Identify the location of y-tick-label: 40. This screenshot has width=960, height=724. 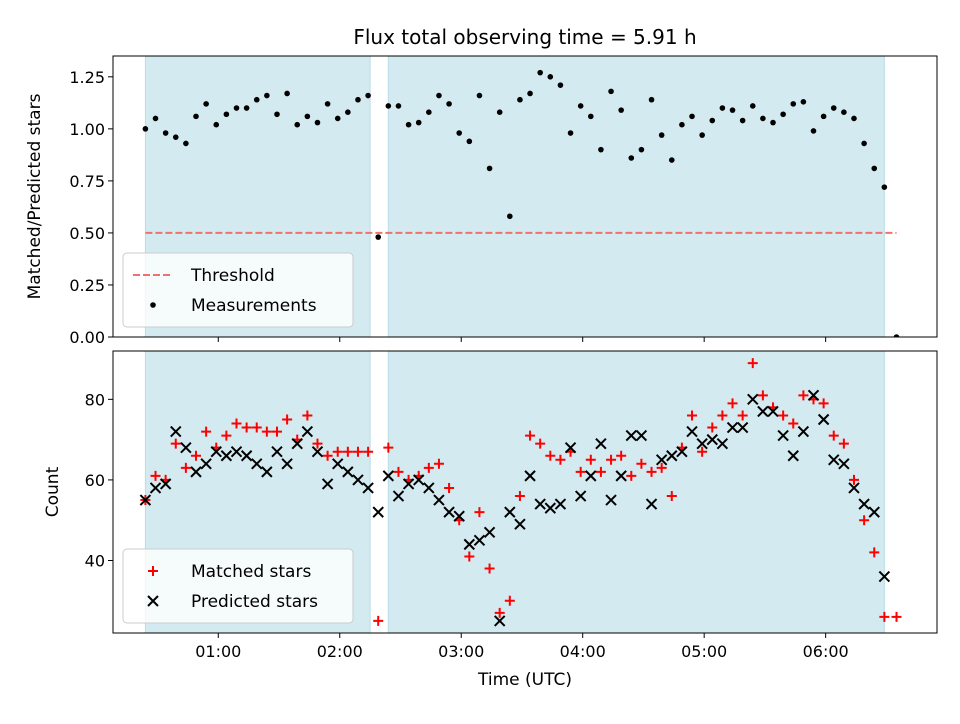
(95, 560).